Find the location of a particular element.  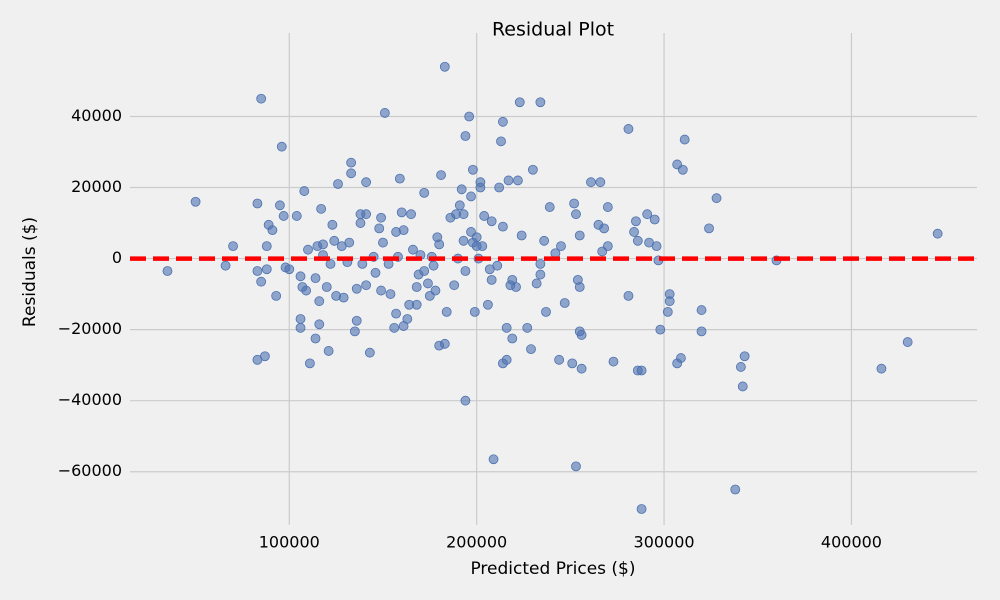

x-tick-label: 100000 is located at coordinates (289, 542).